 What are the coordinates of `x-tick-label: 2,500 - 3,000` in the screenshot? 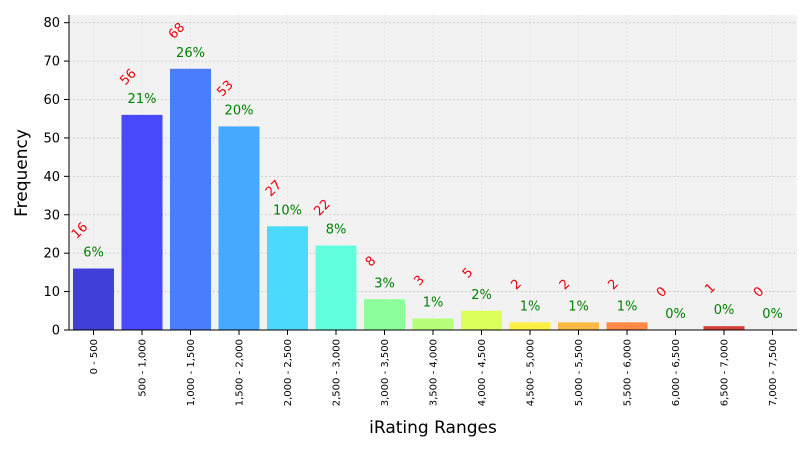 It's located at (337, 372).